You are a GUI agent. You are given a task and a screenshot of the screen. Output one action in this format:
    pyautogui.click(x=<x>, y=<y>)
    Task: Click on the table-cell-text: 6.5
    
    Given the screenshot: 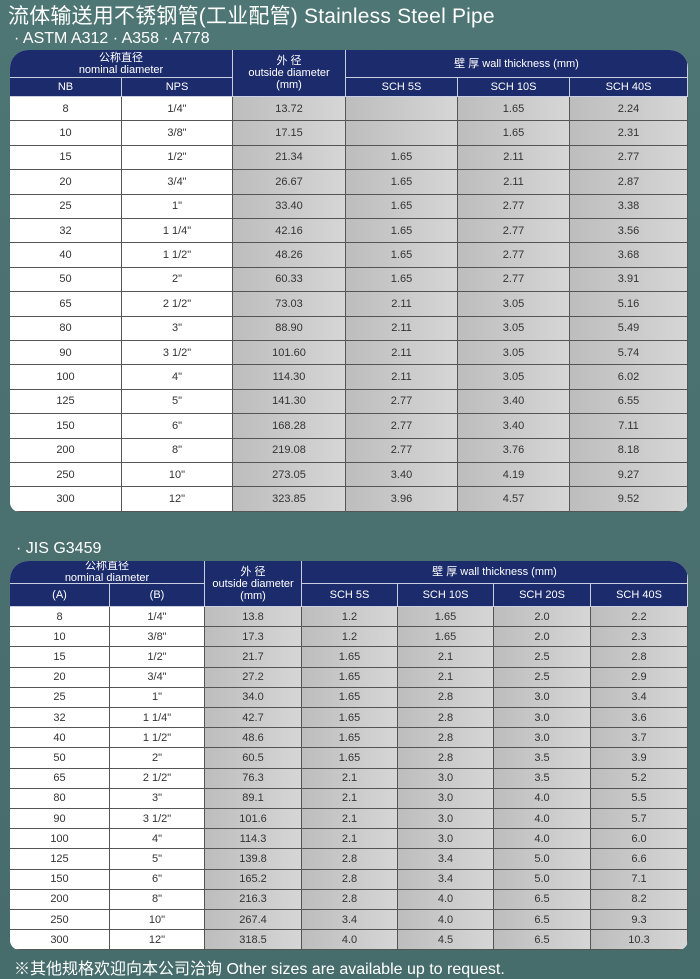 What is the action you would take?
    pyautogui.click(x=542, y=899)
    